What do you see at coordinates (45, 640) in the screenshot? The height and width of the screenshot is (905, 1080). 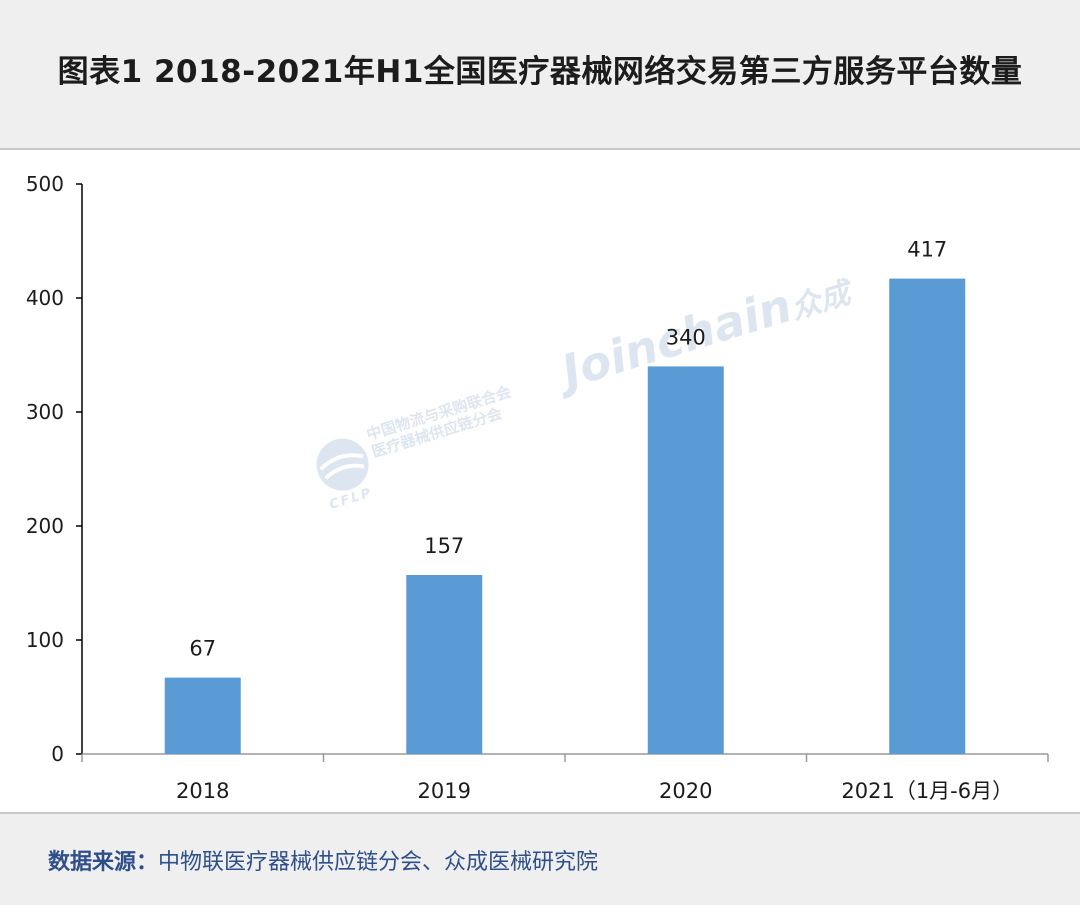 I see `y-tick-label: 100` at bounding box center [45, 640].